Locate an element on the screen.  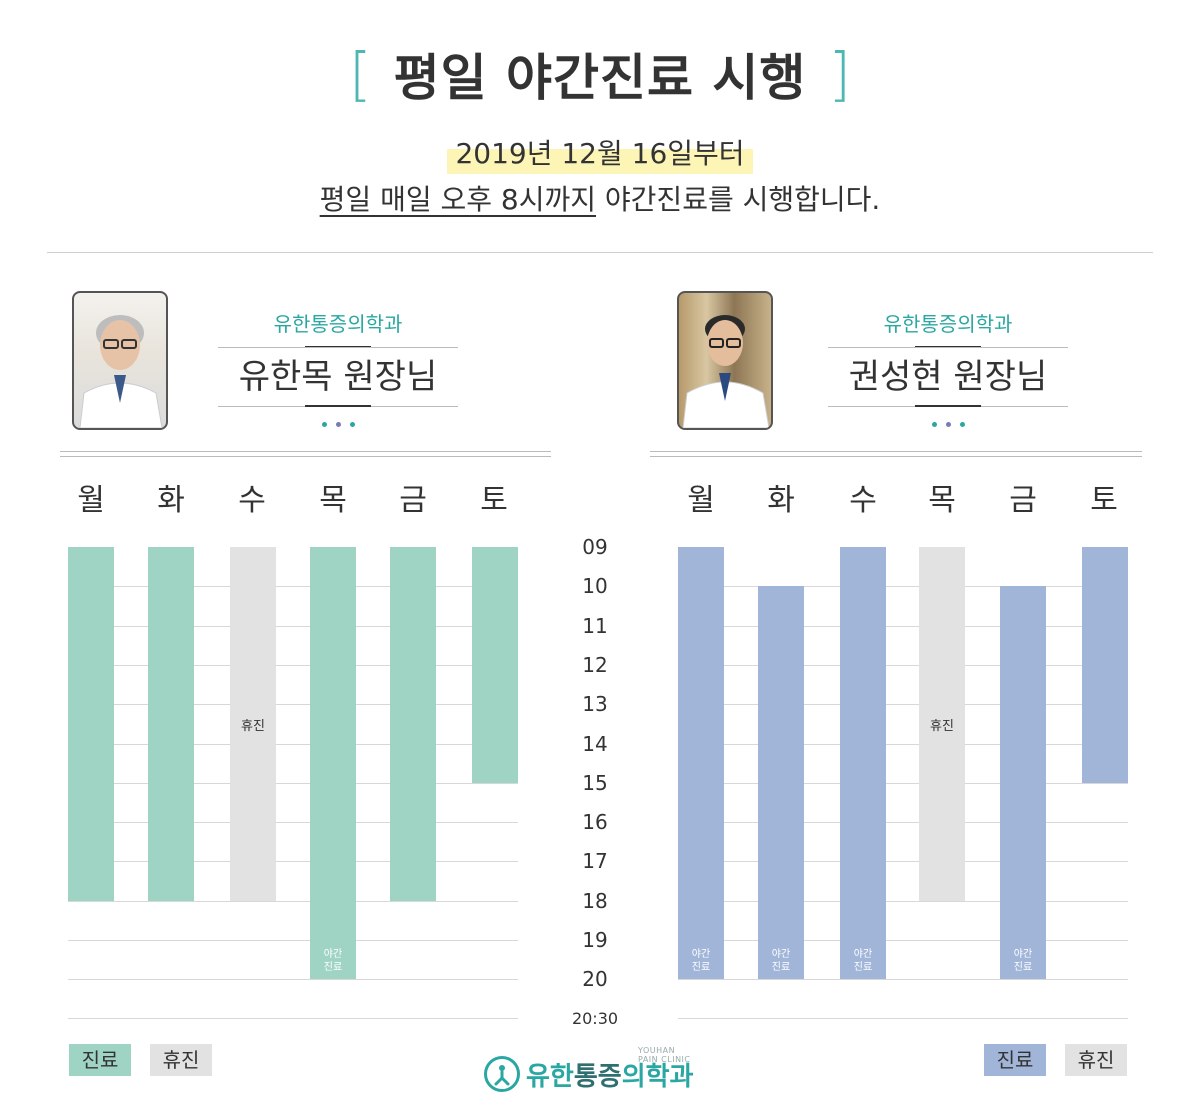
hour-label: 20 is located at coordinates (595, 979).